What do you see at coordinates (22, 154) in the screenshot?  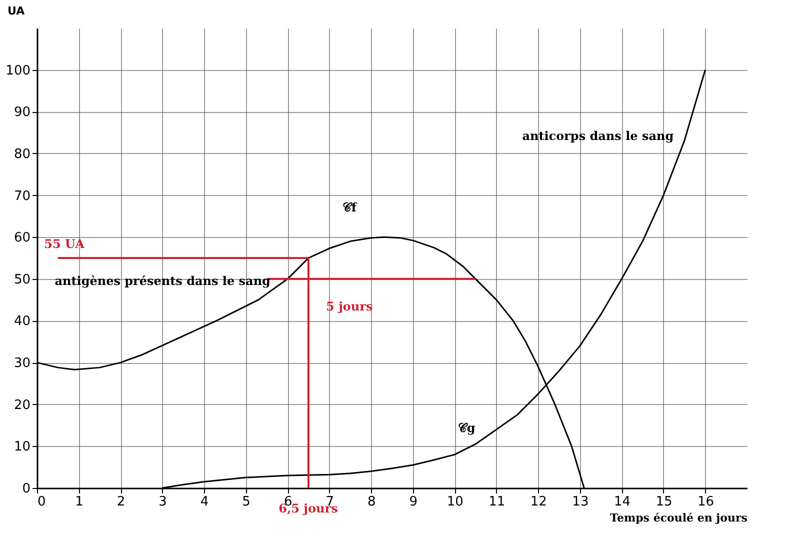 I see `y-tick-label: 80` at bounding box center [22, 154].